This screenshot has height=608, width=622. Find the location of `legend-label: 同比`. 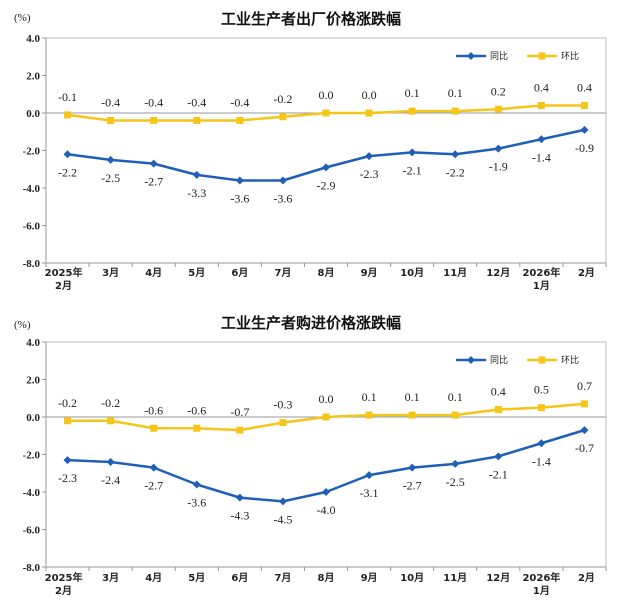

legend-label: 同比 is located at coordinates (499, 56).